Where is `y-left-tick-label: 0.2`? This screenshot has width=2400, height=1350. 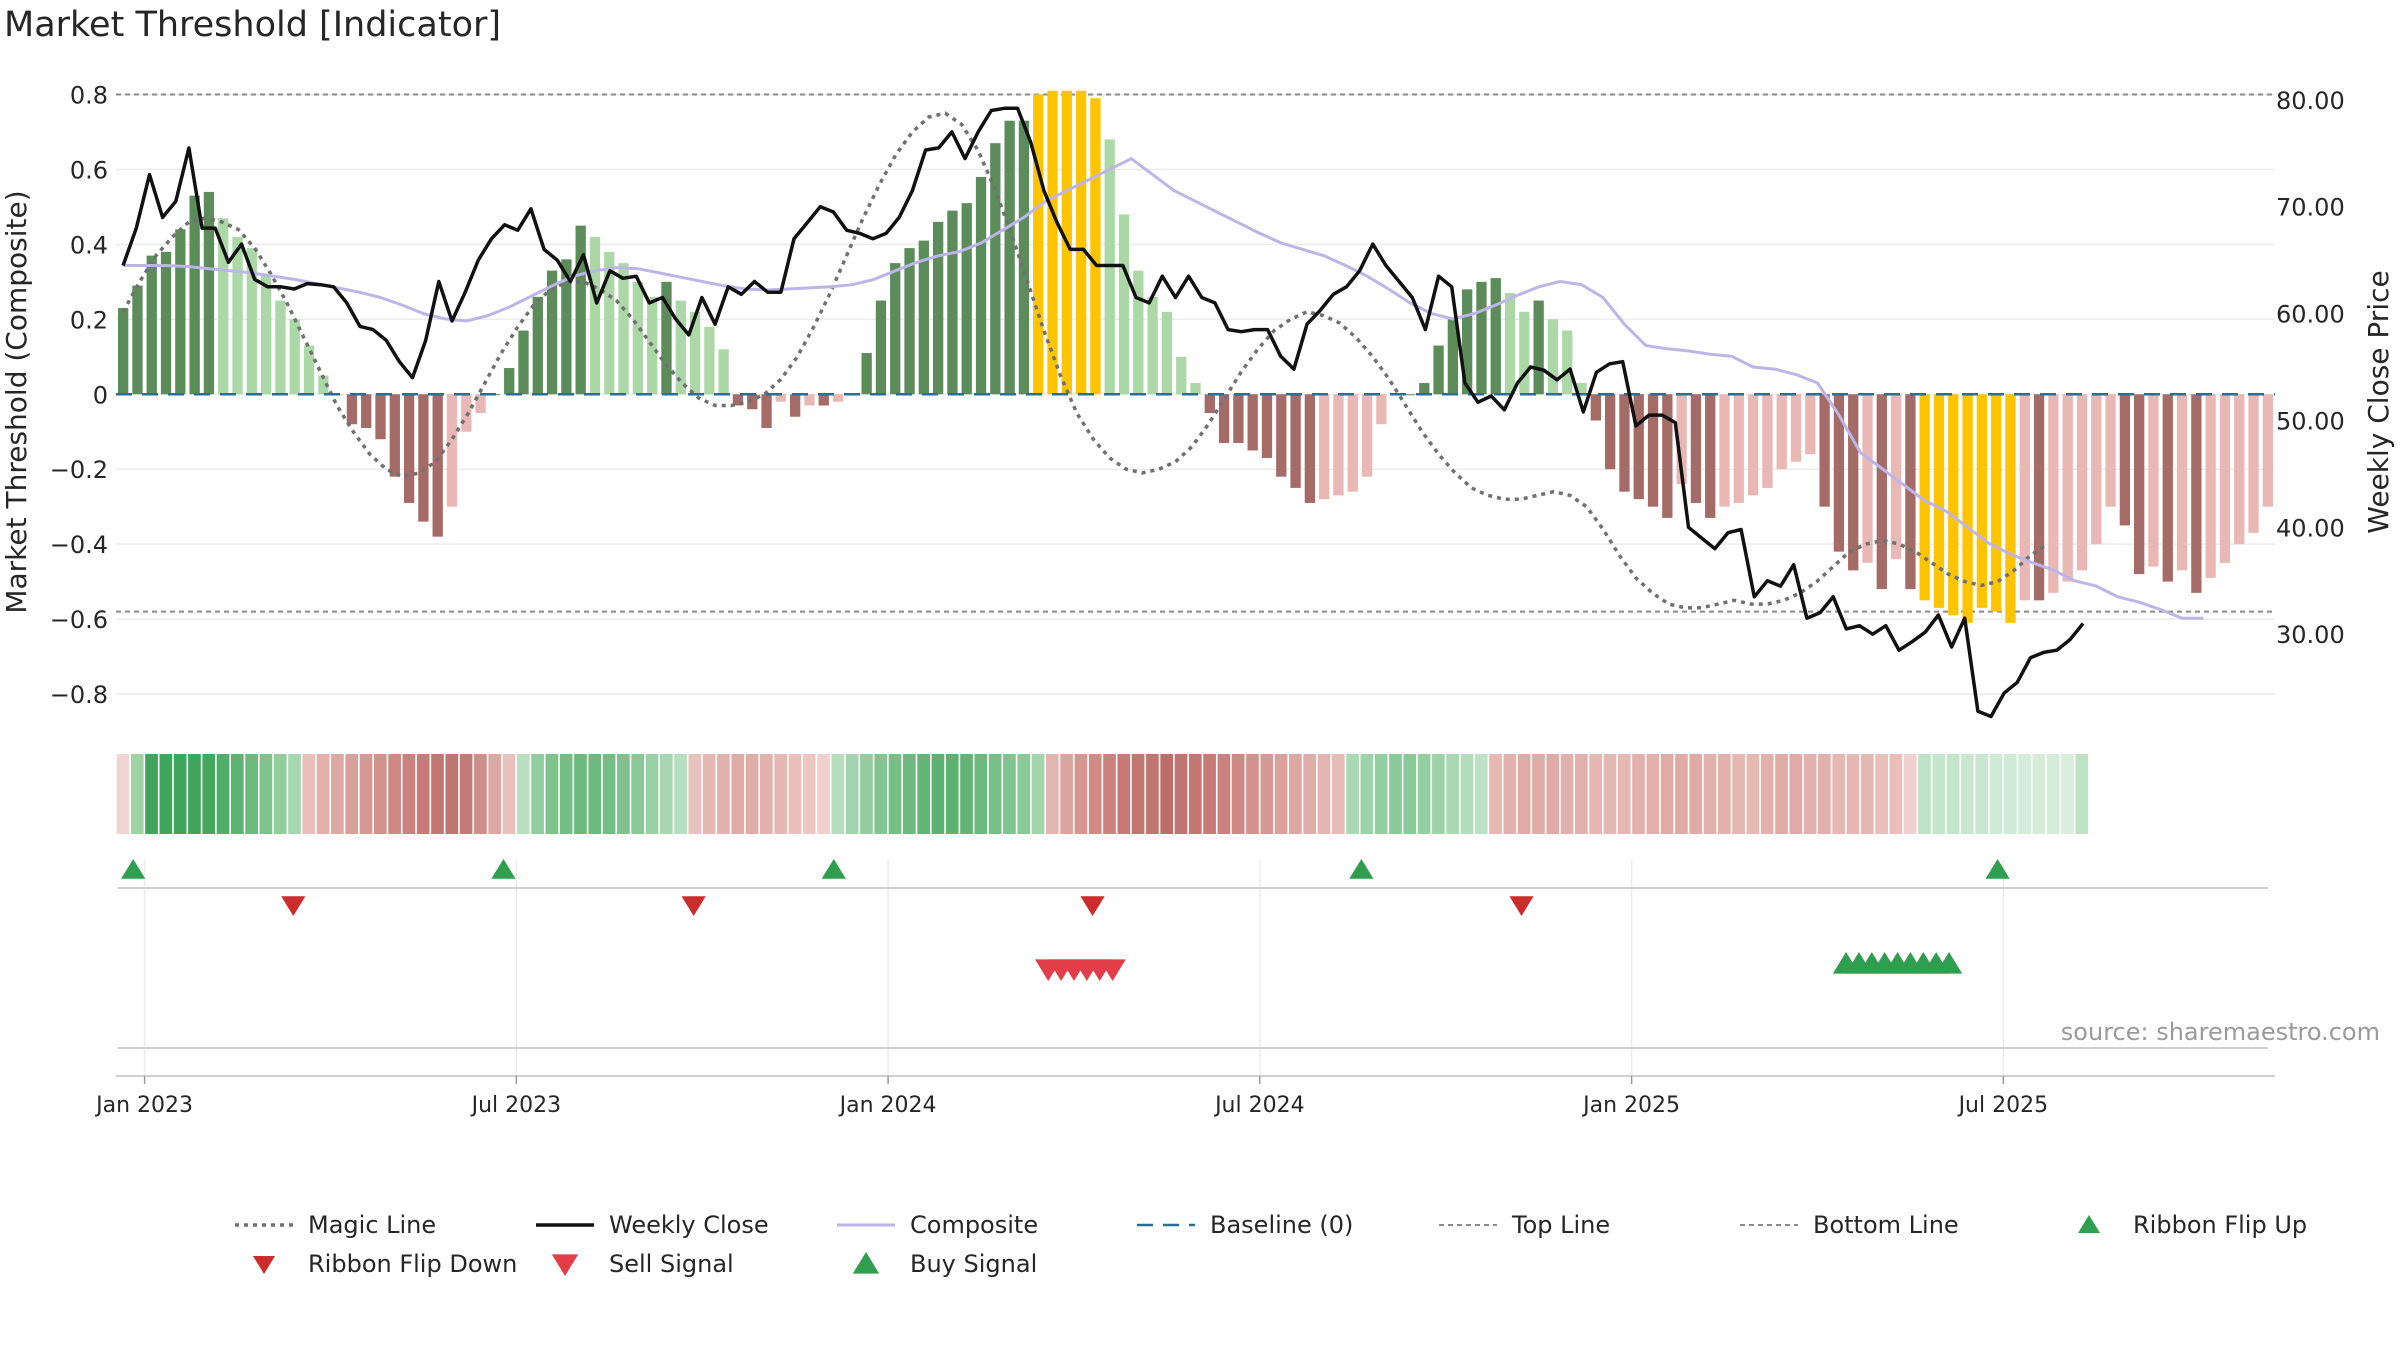
y-left-tick-label: 0.2 is located at coordinates (89, 320).